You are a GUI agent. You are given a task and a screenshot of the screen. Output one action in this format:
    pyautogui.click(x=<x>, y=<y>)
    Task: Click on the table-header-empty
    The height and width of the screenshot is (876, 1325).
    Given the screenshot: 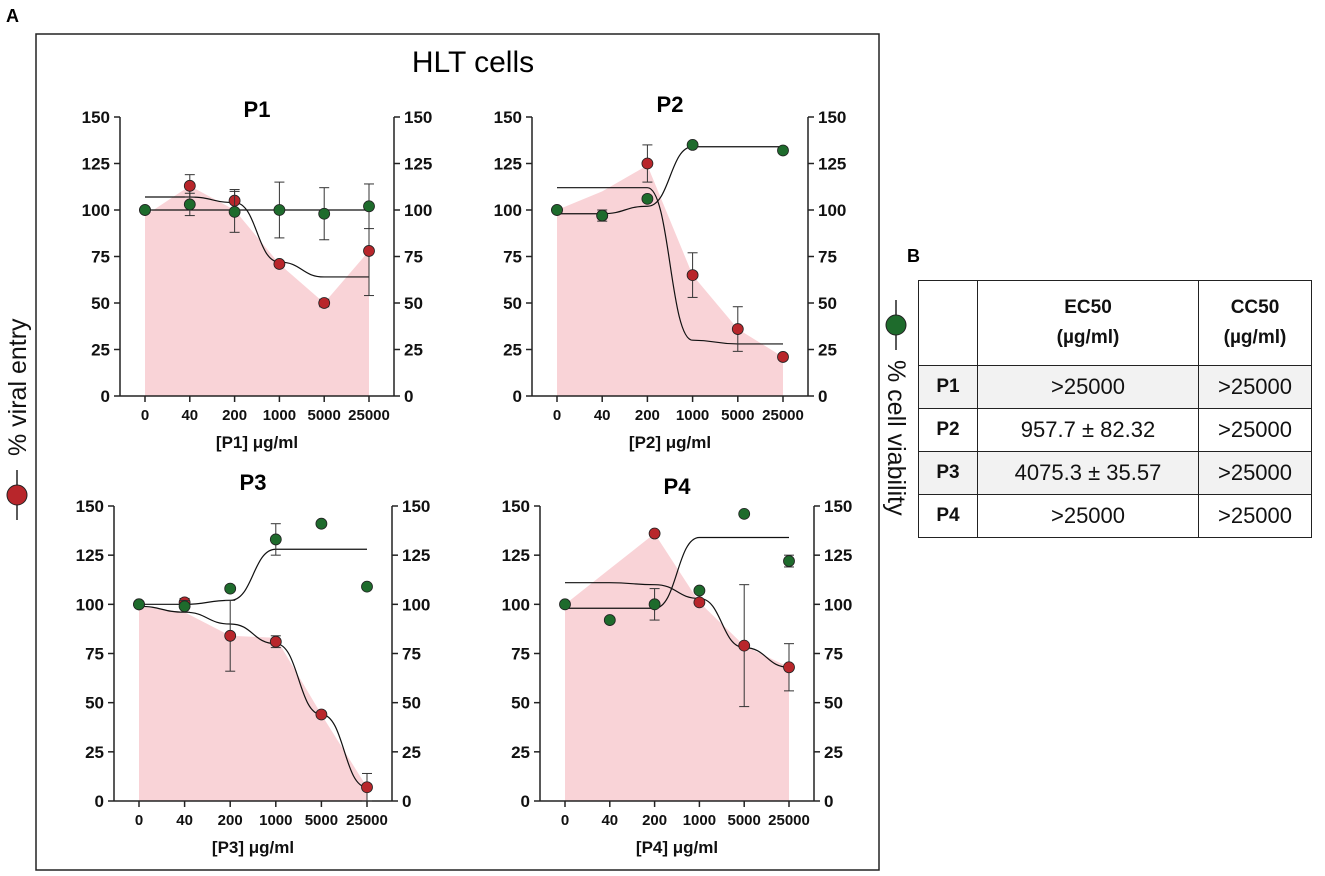 What is the action you would take?
    pyautogui.click(x=948, y=323)
    